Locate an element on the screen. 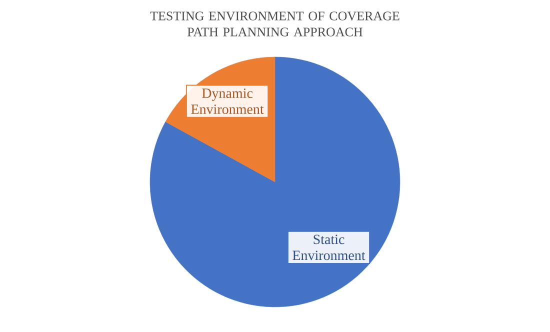 This screenshot has height=332, width=550. slice-label: Dynamic Environment is located at coordinates (227, 101).